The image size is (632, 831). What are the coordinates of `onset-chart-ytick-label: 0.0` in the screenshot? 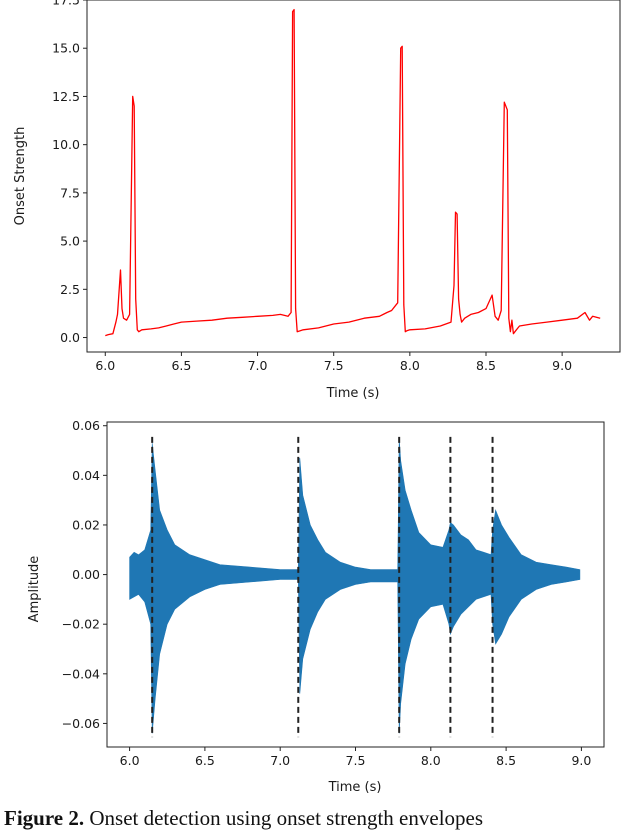 It's located at (70, 337).